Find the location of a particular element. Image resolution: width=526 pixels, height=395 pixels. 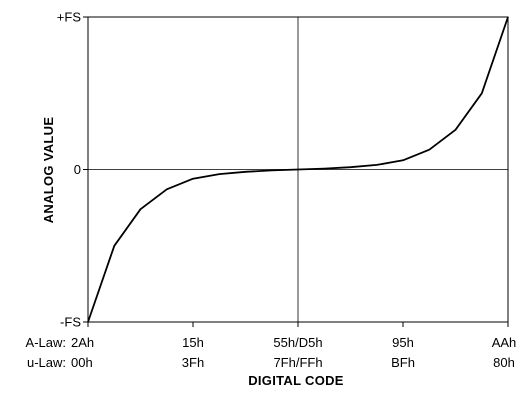

x-tick-label: 00h is located at coordinates (82, 362).